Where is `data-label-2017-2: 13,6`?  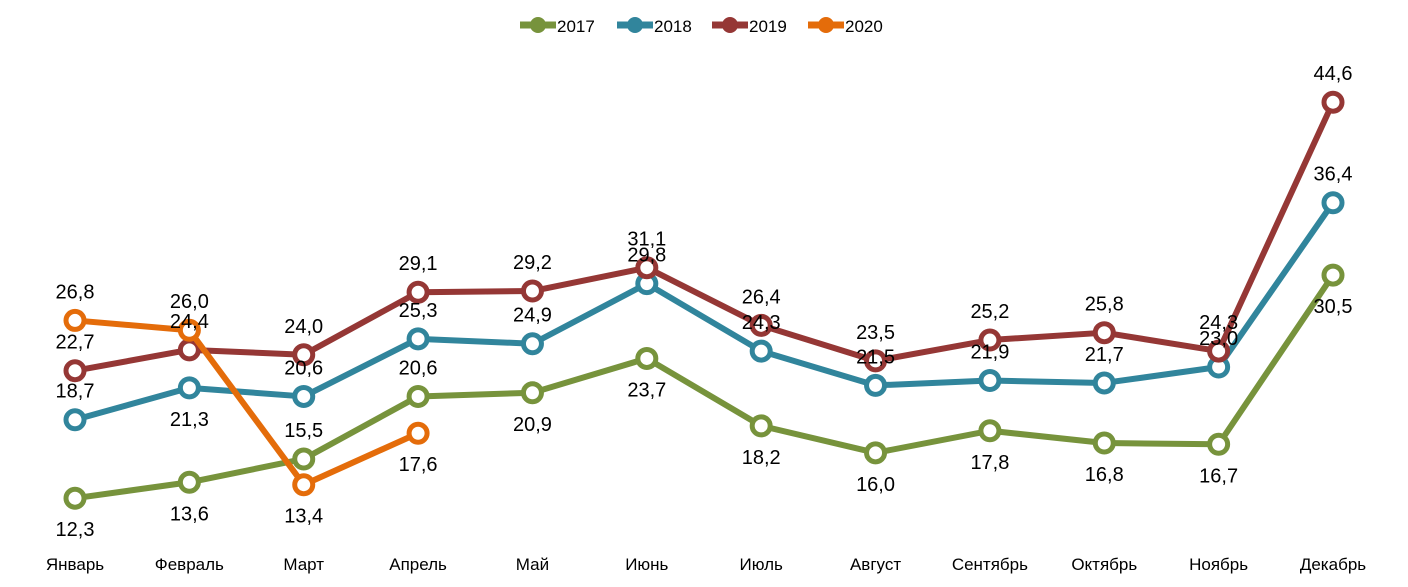 data-label-2017-2: 13,6 is located at coordinates (189, 514).